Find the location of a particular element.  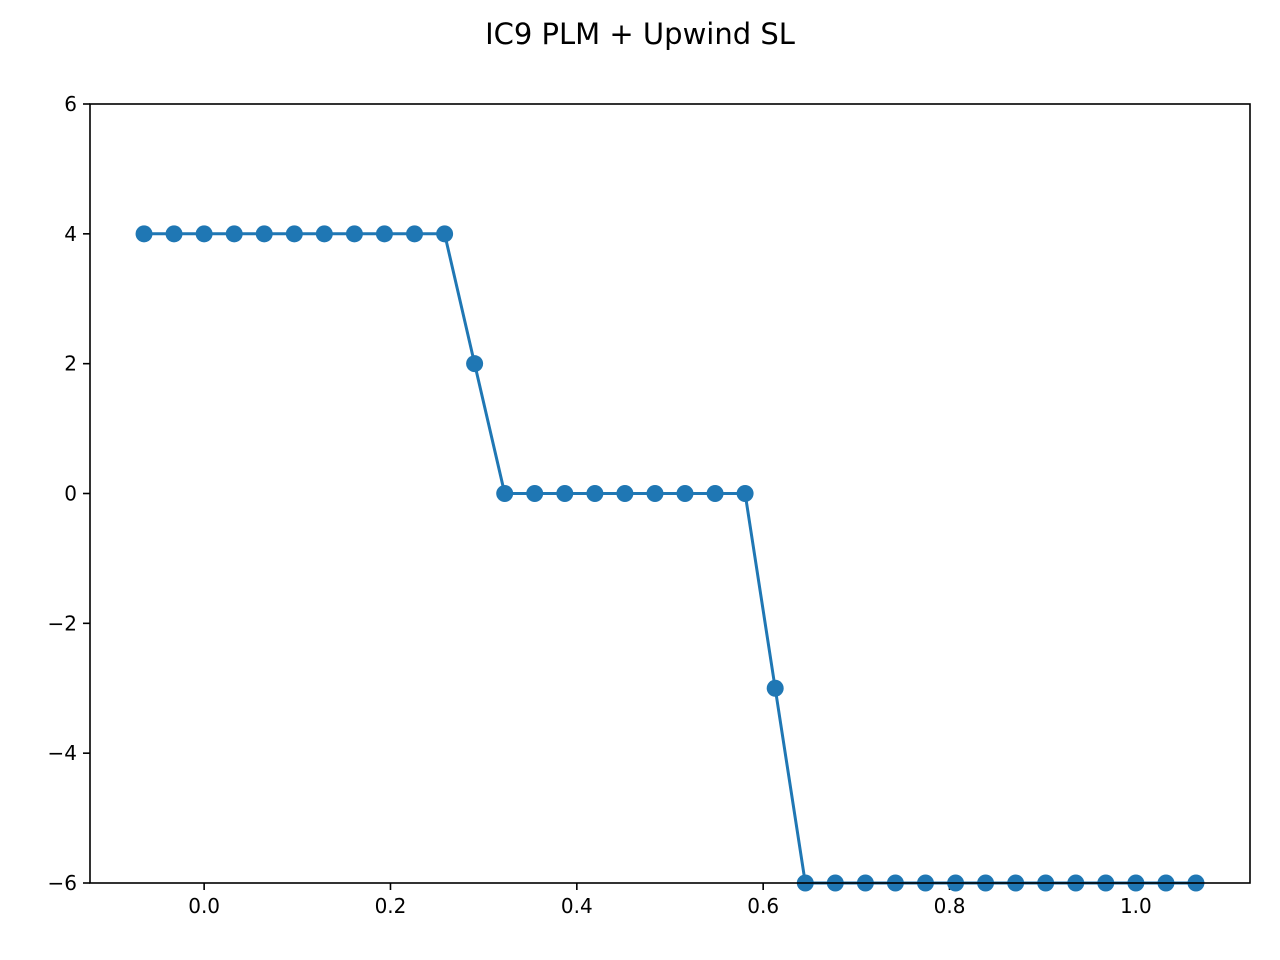

y-axis: −6 −4 −2 0 2 4 6 is located at coordinates (69, 493).